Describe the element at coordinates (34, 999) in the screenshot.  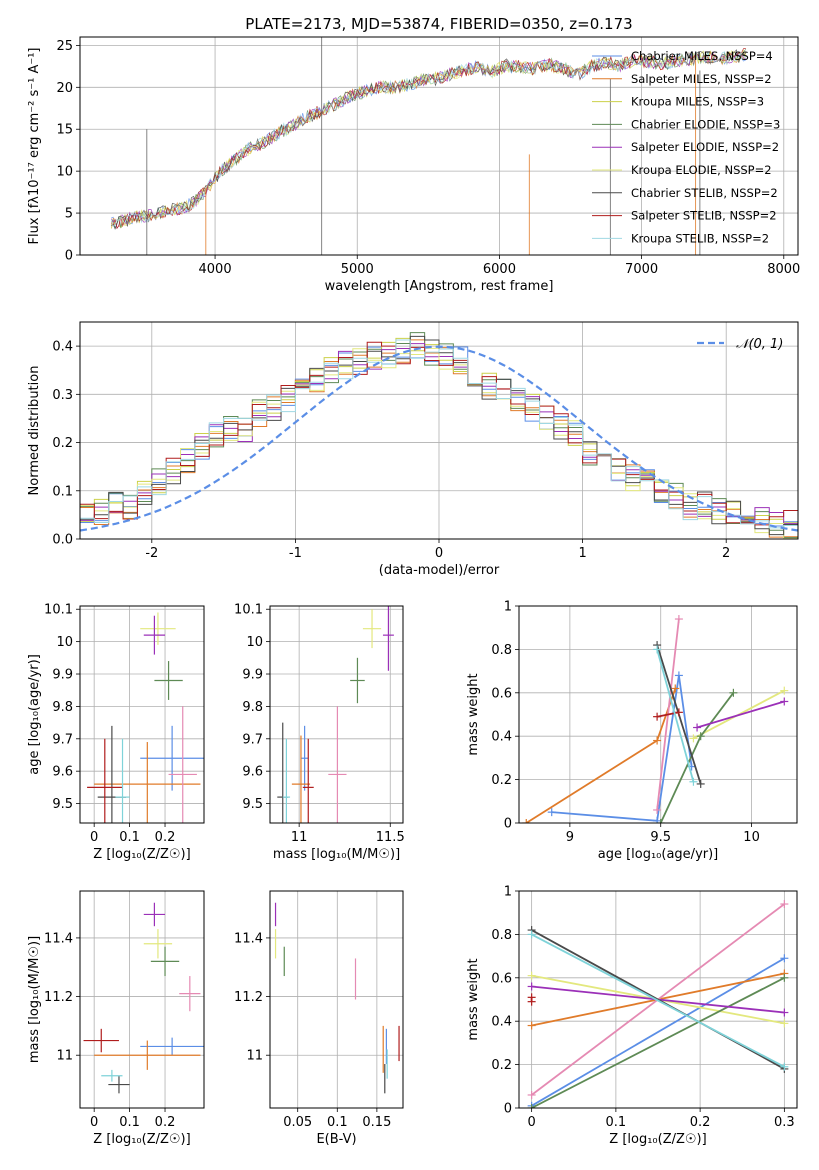
I see `y-axis-label: mass [log₁₀(M/M☉)]` at that location.